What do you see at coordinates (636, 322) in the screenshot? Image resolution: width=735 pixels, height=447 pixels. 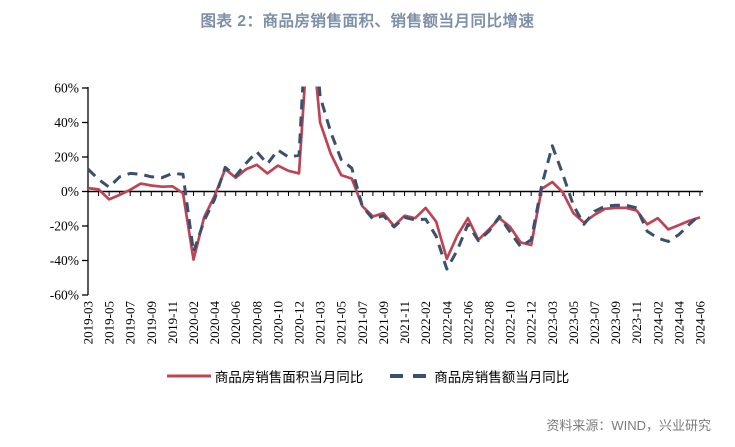 I see `x-tick-label: 2023-11` at bounding box center [636, 322].